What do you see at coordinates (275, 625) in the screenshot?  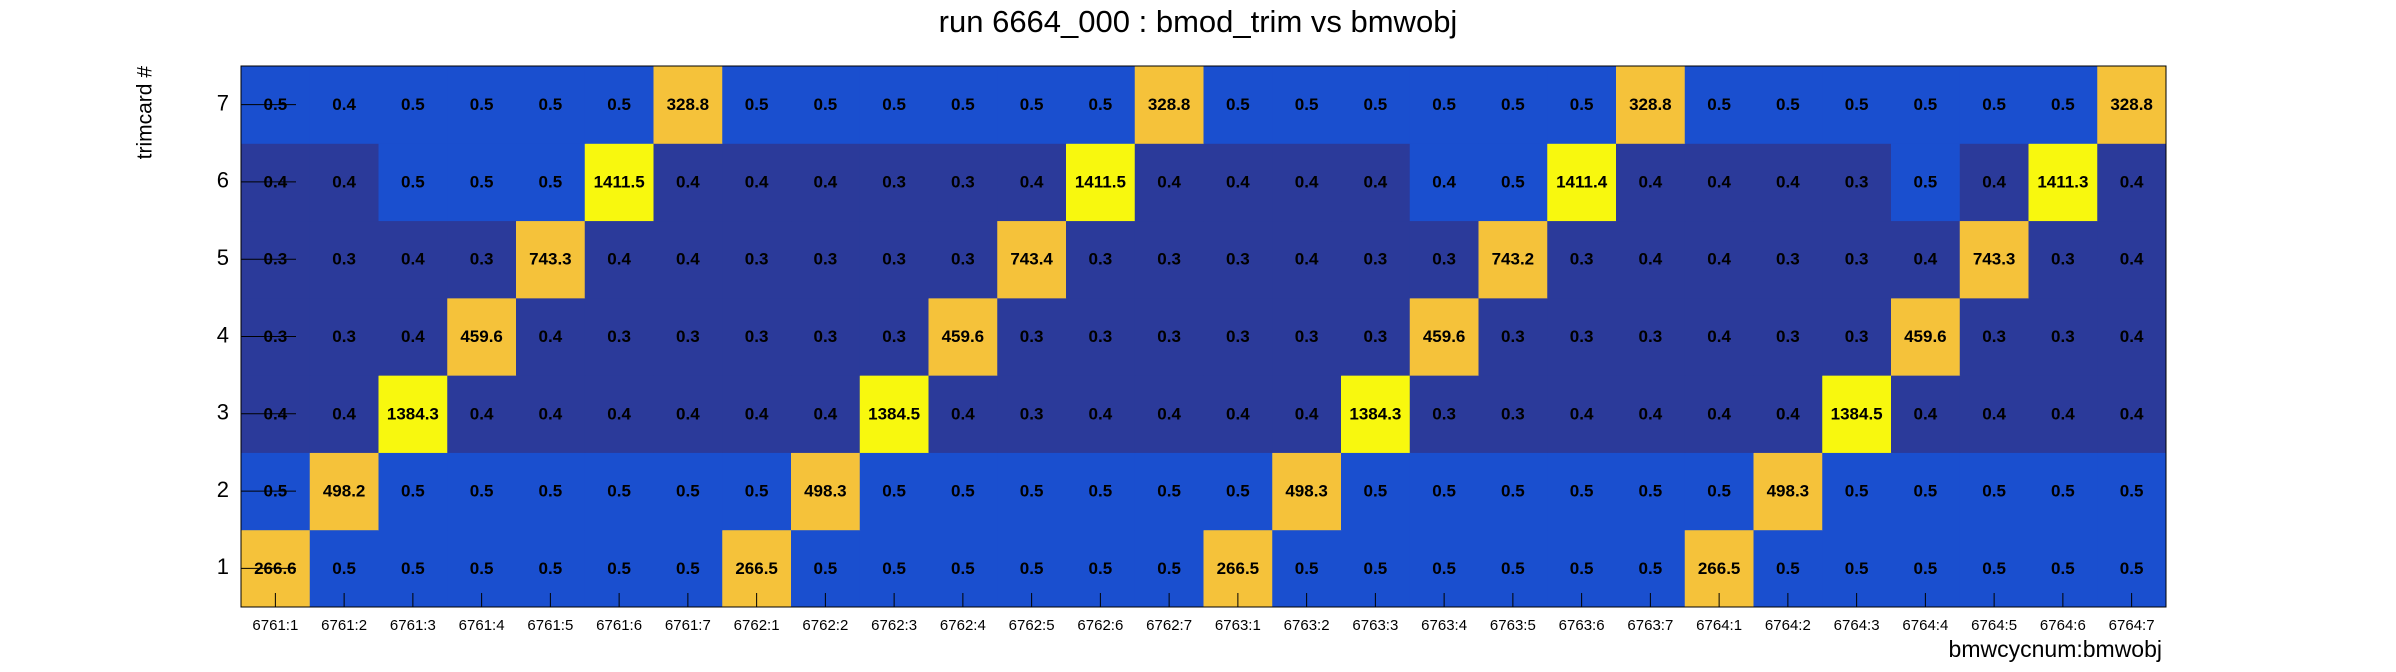 I see `x-tick-label: 6761:1` at bounding box center [275, 625].